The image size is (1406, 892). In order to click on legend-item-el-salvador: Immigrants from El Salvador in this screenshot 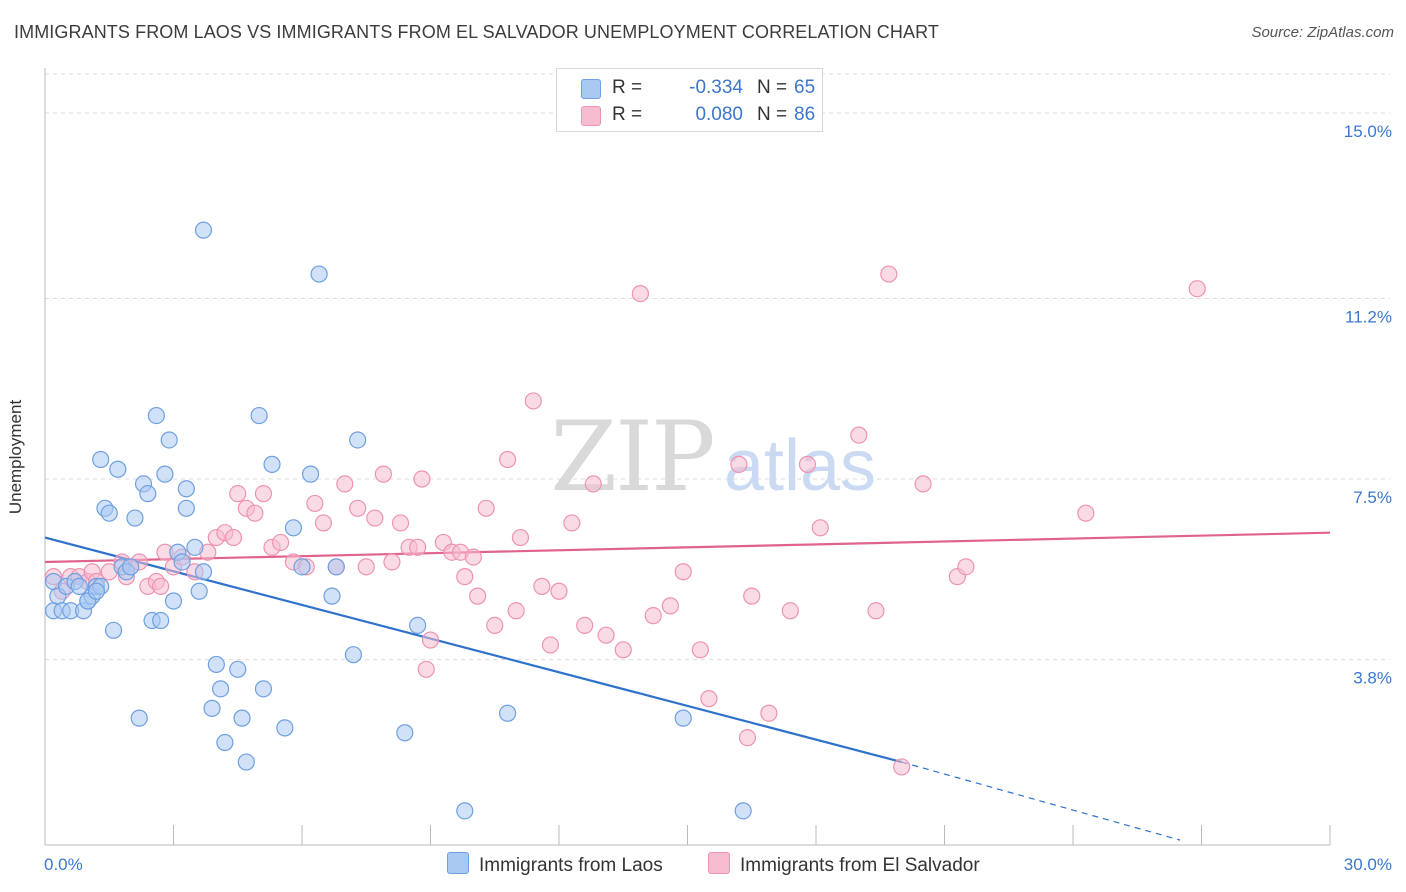, I will do `click(844, 864)`.